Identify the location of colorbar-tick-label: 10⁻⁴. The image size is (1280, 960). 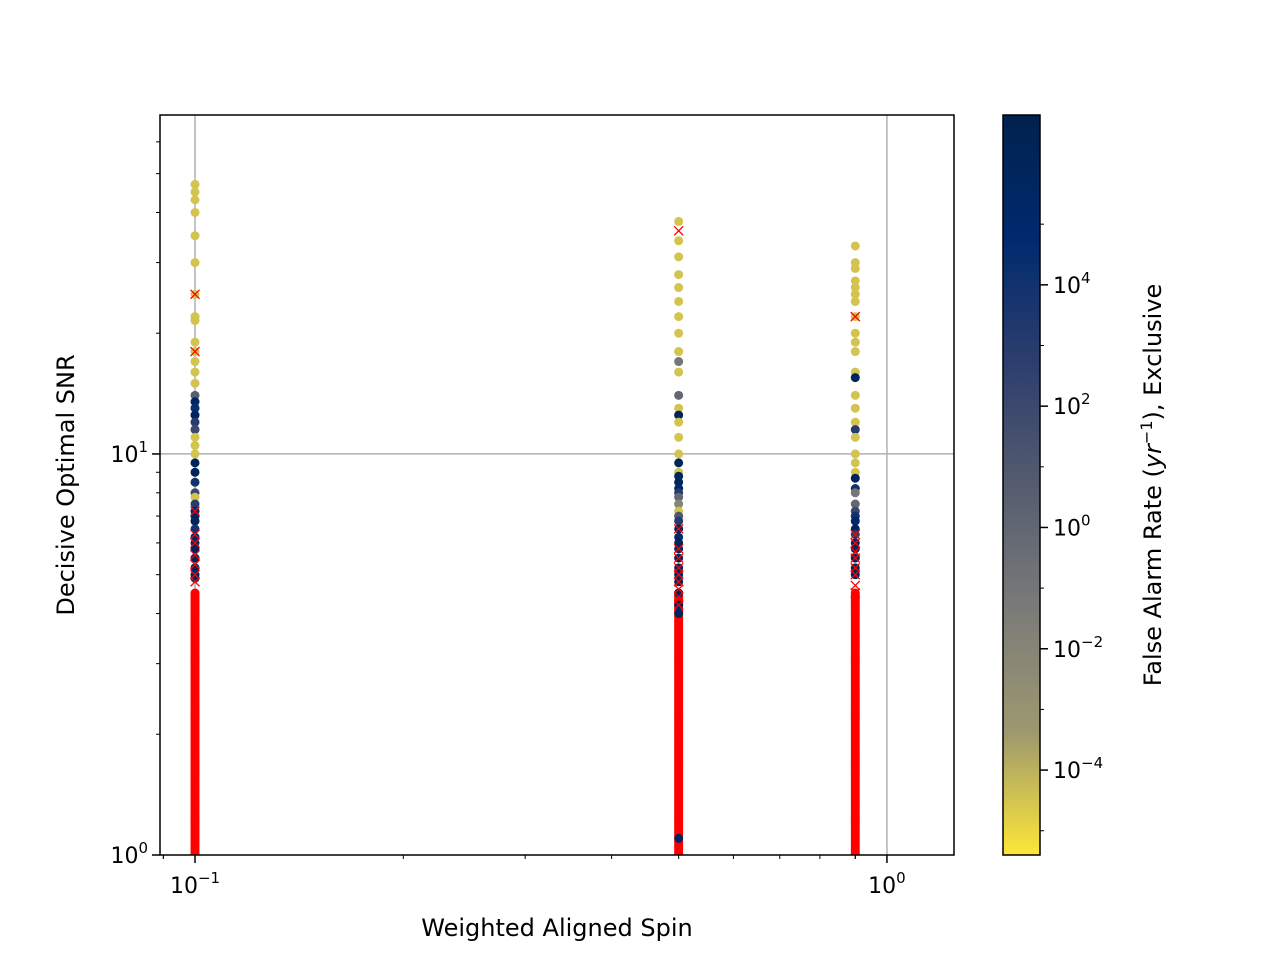
(1078, 769).